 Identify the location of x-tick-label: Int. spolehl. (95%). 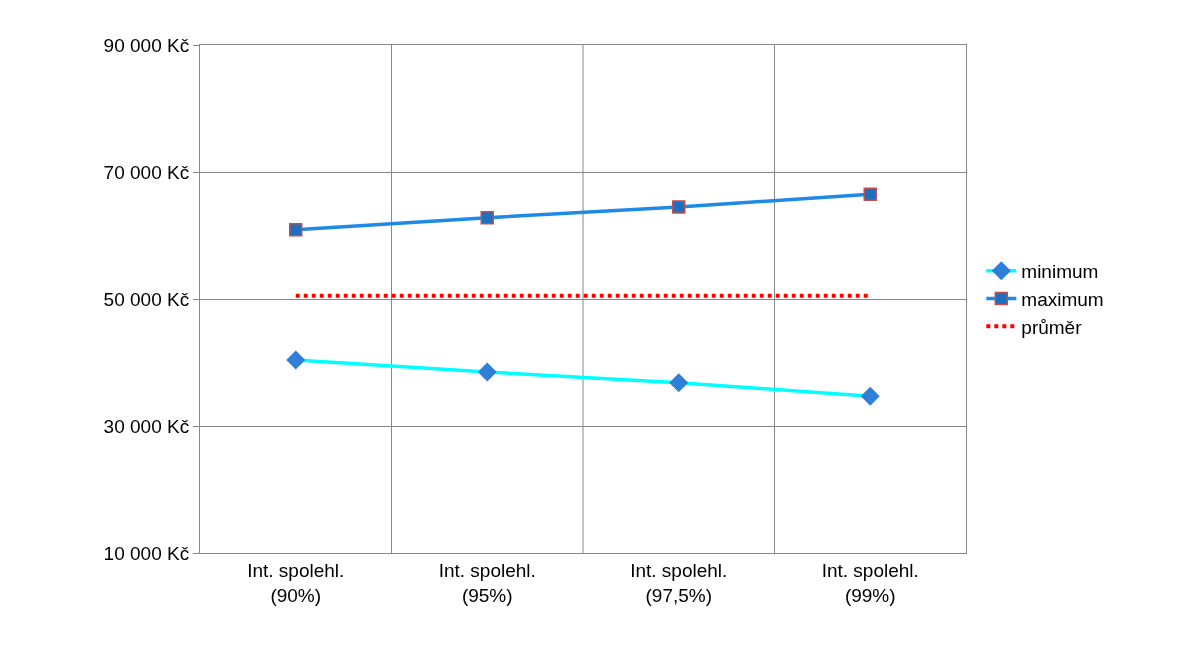
(487, 582).